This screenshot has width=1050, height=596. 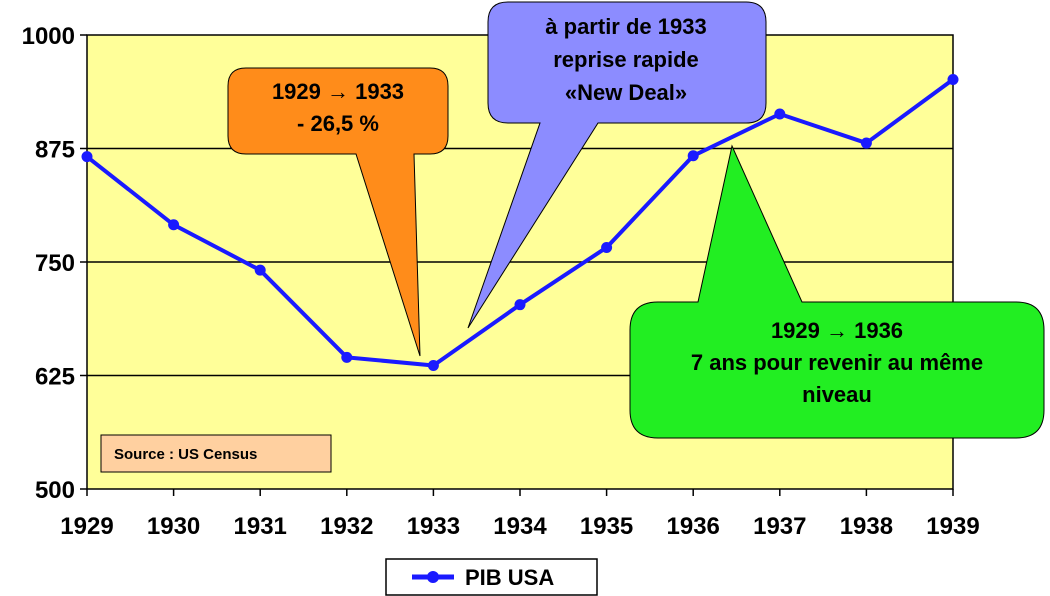 What do you see at coordinates (953, 79) in the screenshot?
I see `data-point-1939` at bounding box center [953, 79].